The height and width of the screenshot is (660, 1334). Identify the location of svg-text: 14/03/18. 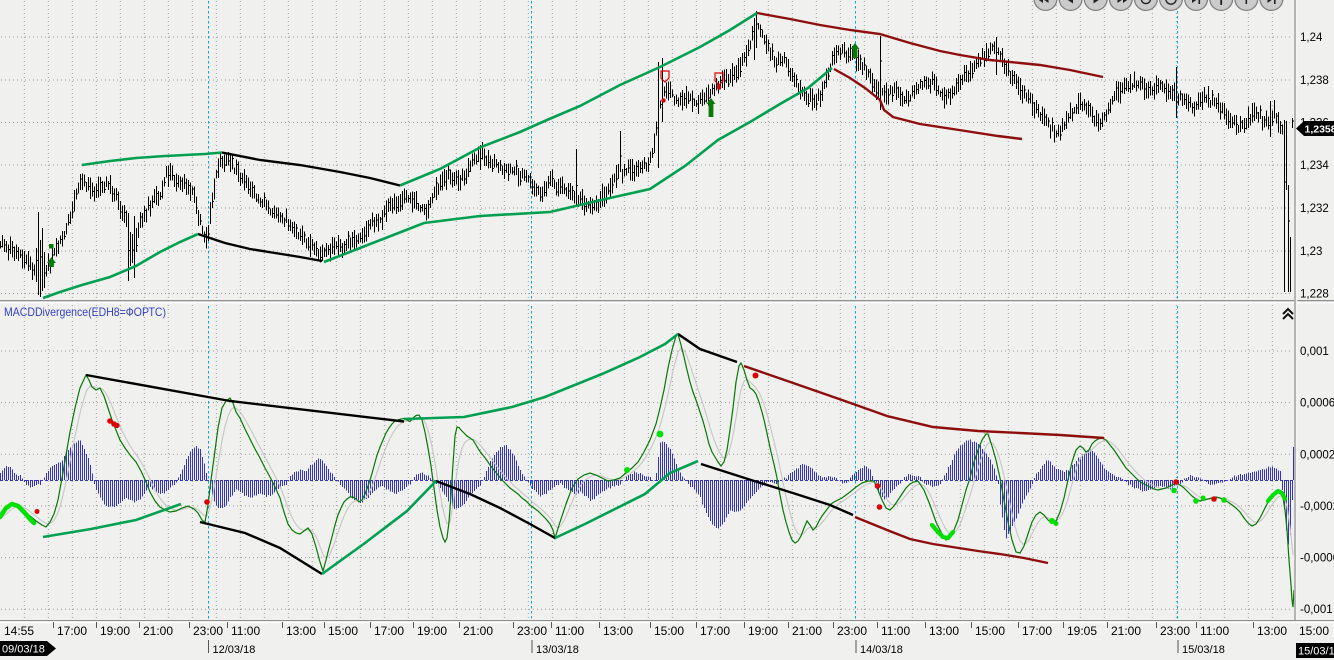
(881, 650).